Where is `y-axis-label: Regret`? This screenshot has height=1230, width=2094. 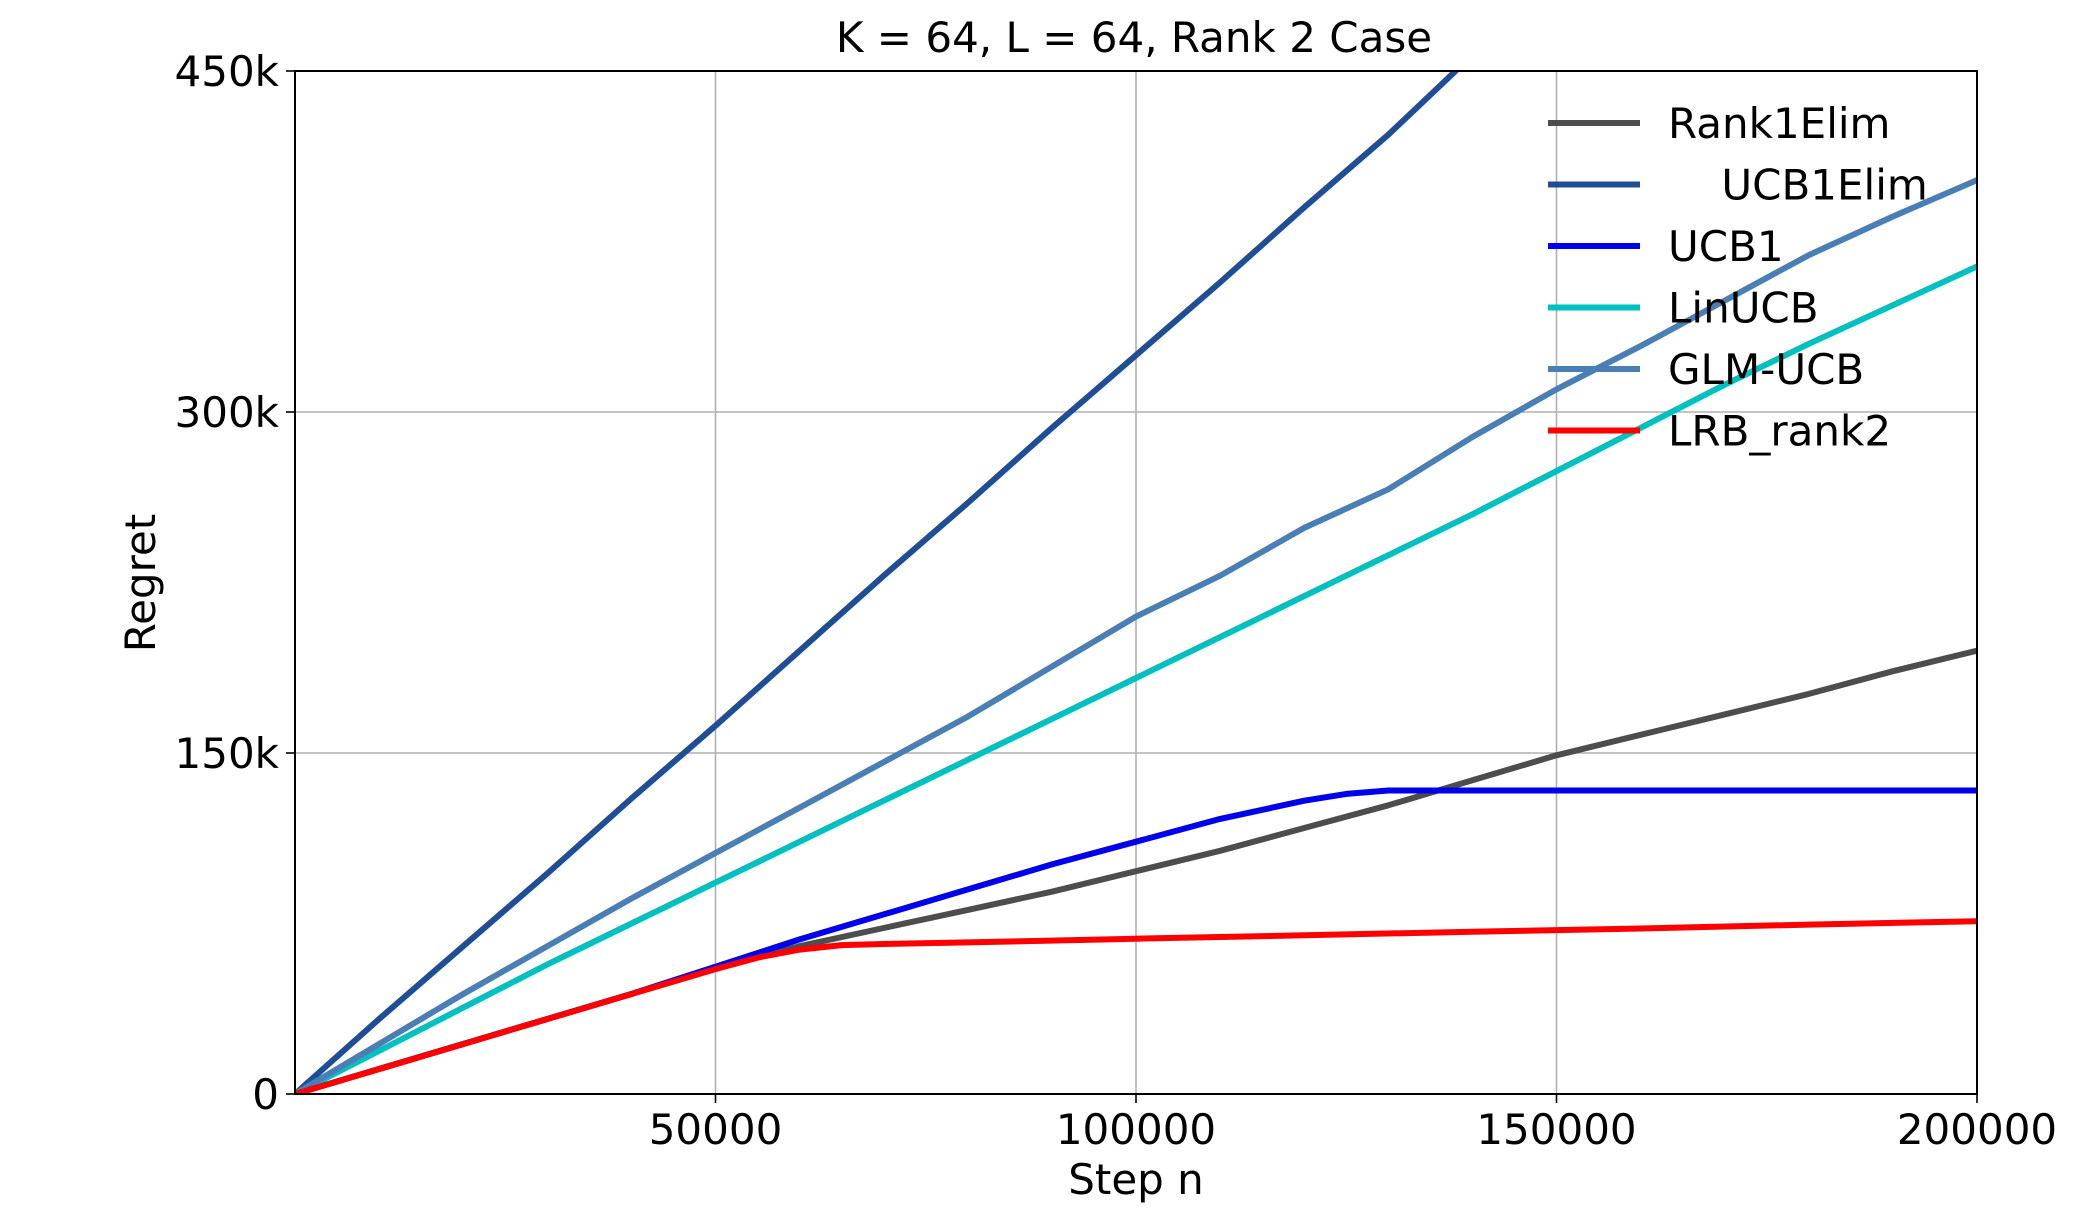
y-axis-label: Regret is located at coordinates (140, 583).